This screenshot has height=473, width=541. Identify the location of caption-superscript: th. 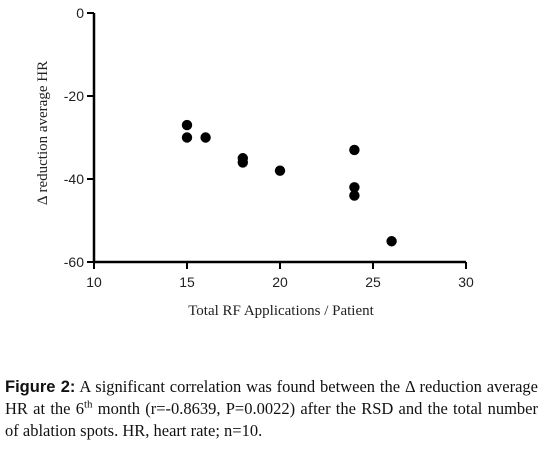
(88, 404).